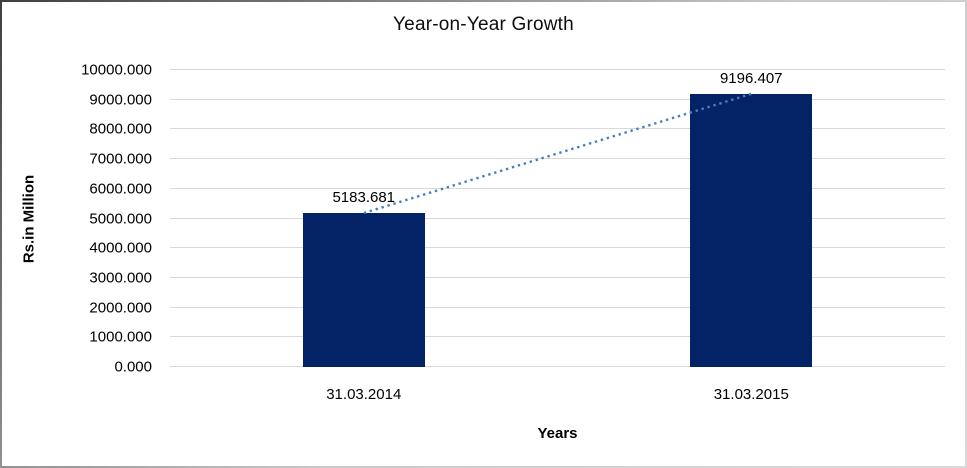 Image resolution: width=967 pixels, height=468 pixels. What do you see at coordinates (133, 367) in the screenshot?
I see `y-tick-label: 0.000` at bounding box center [133, 367].